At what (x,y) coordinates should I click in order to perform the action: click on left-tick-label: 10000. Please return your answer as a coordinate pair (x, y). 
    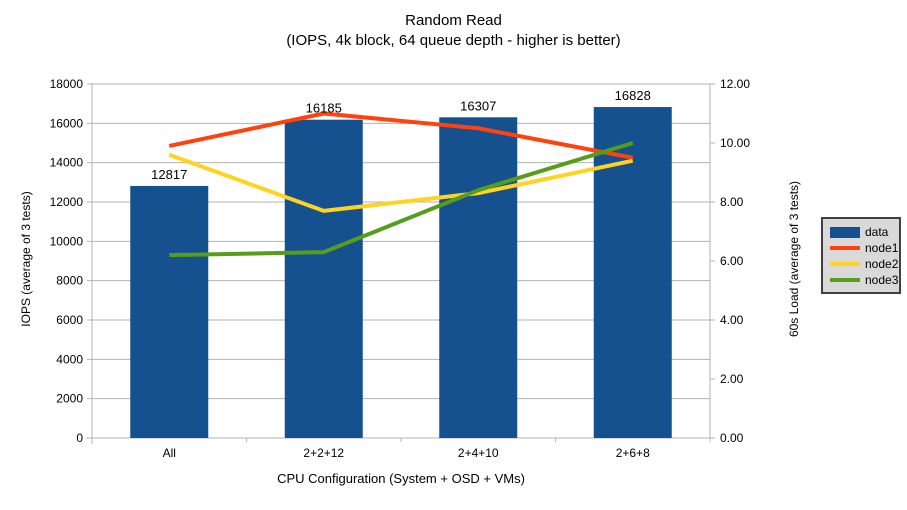
    Looking at the image, I should click on (67, 241).